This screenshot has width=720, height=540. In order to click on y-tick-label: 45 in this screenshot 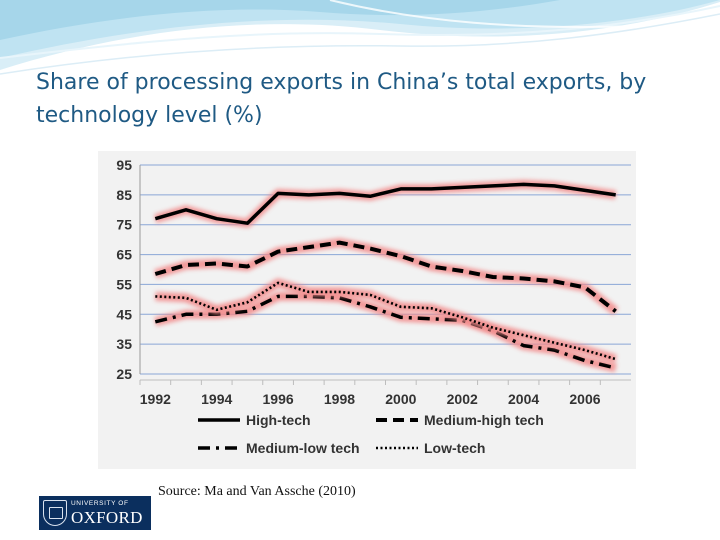, I will do `click(124, 314)`.